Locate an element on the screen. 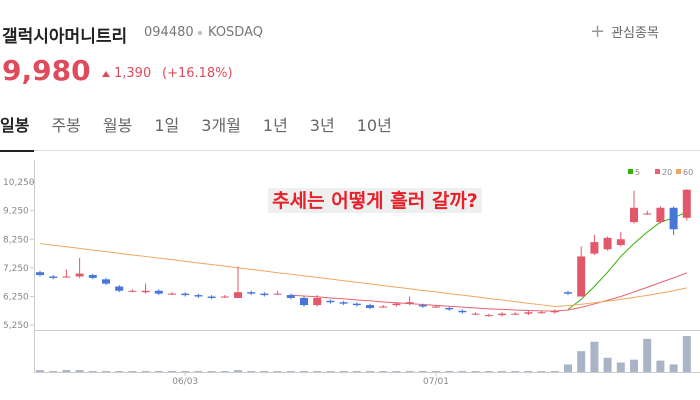 The width and height of the screenshot is (700, 400). legend-label: 20 is located at coordinates (667, 172).